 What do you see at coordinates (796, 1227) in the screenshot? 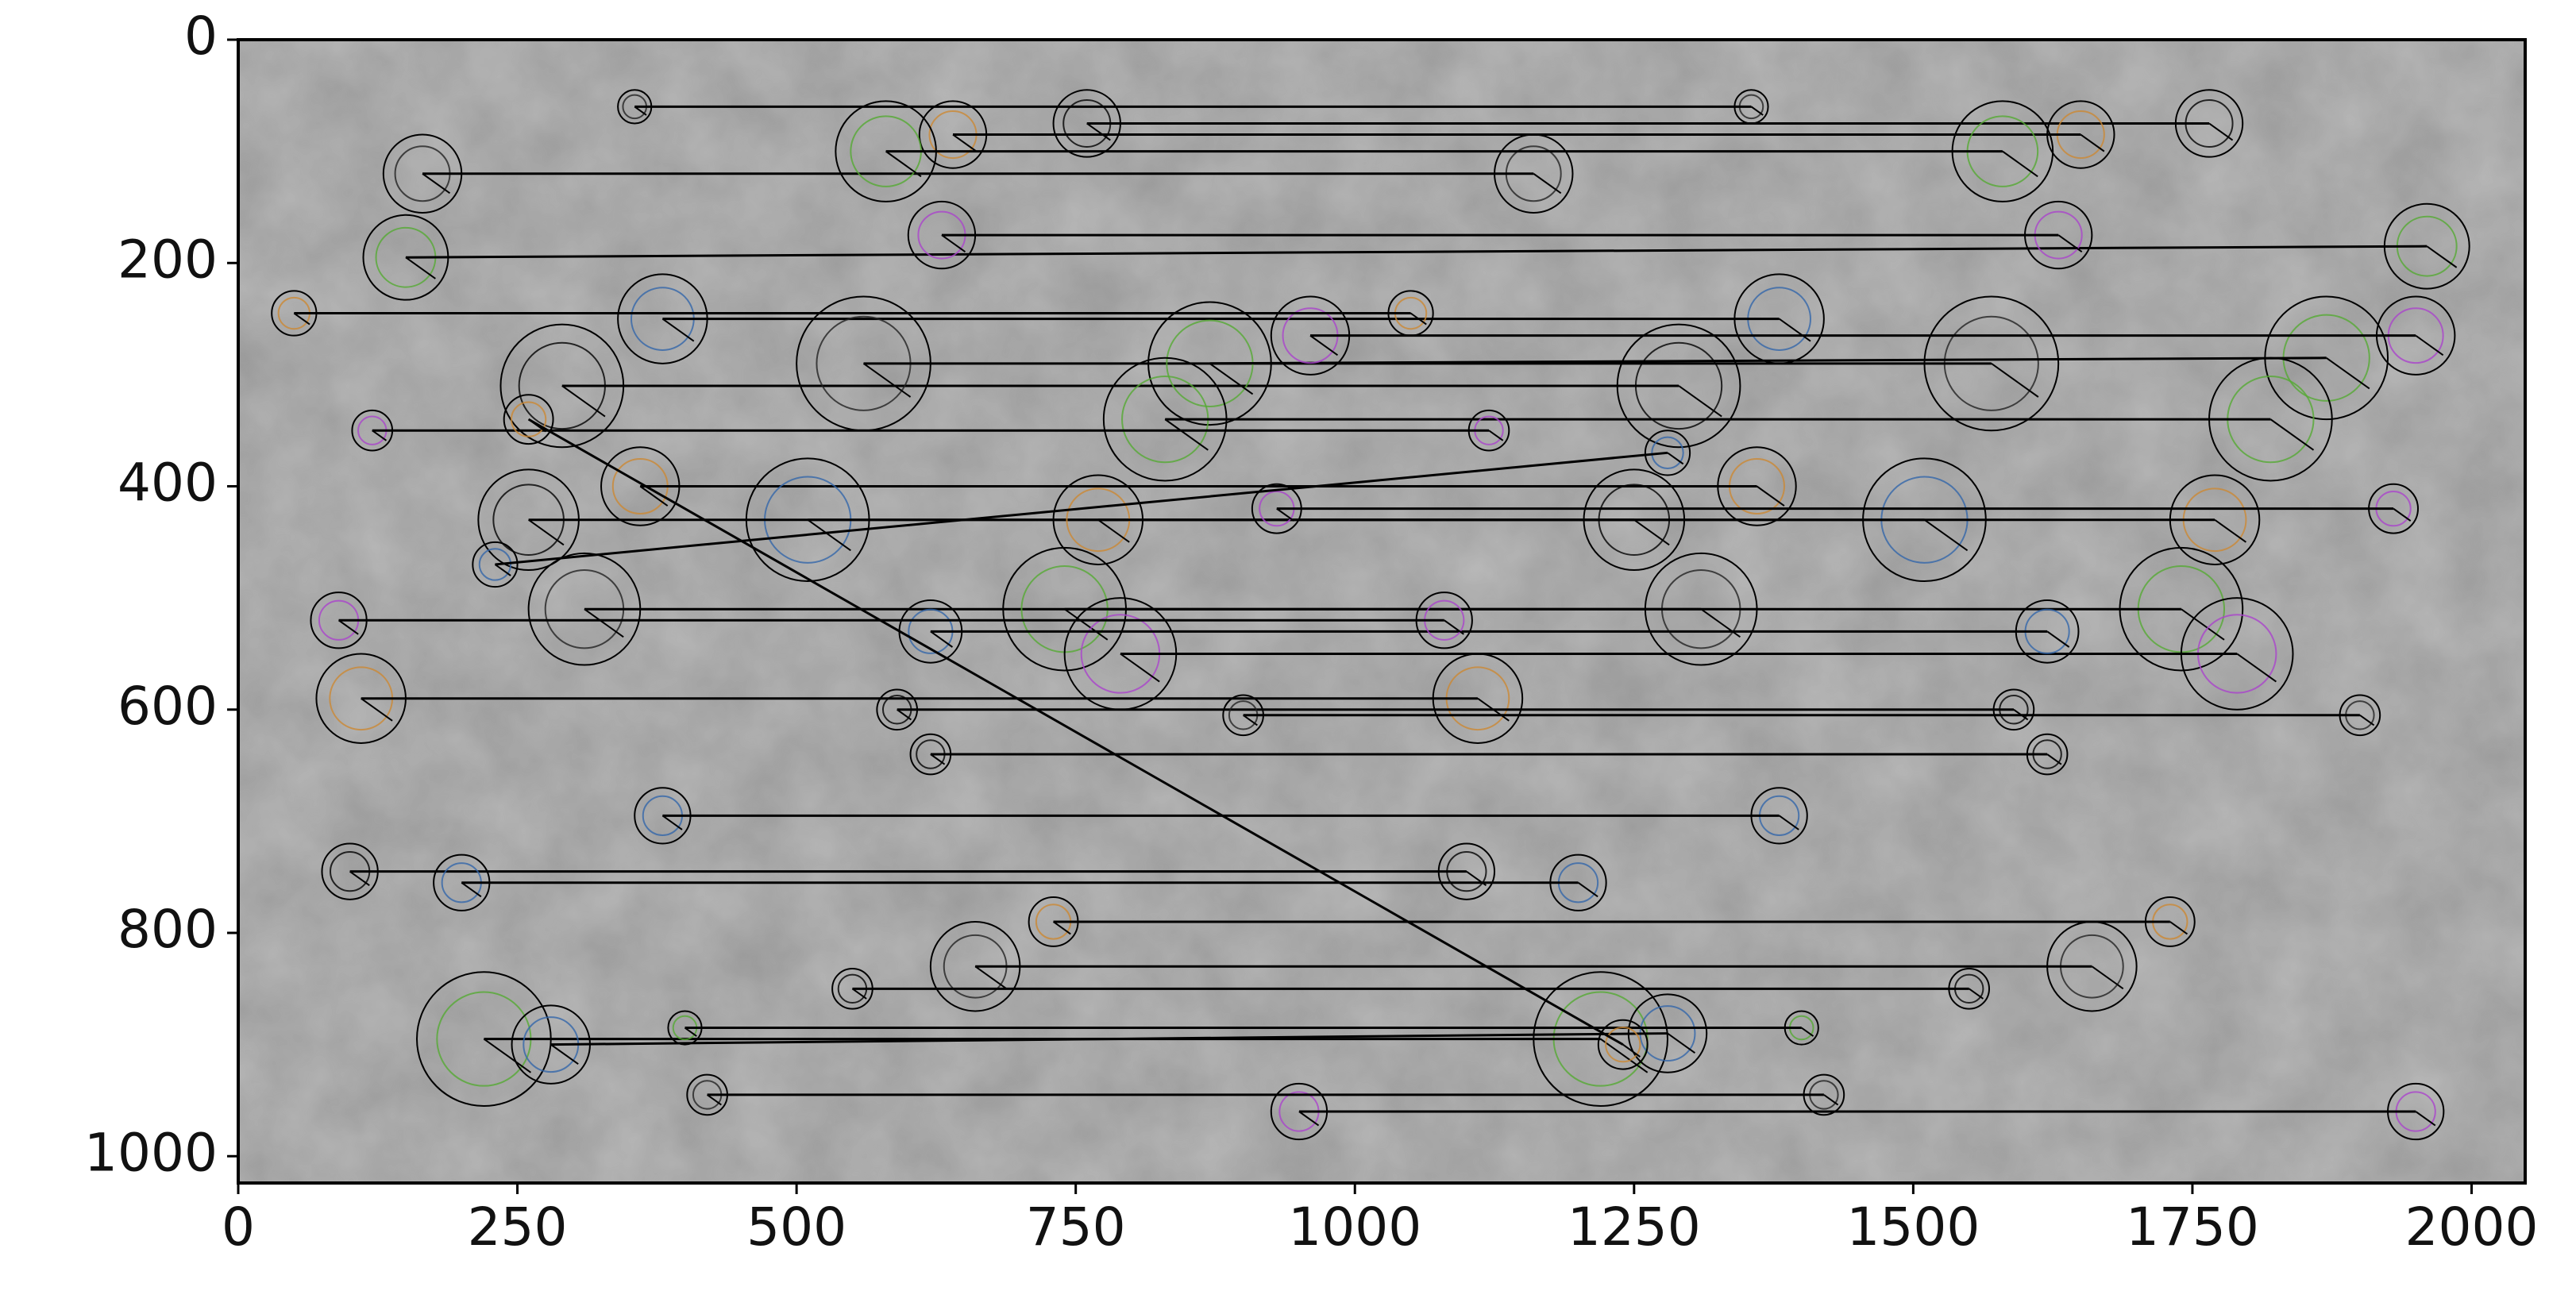
I see `x-tick-label: 500` at bounding box center [796, 1227].